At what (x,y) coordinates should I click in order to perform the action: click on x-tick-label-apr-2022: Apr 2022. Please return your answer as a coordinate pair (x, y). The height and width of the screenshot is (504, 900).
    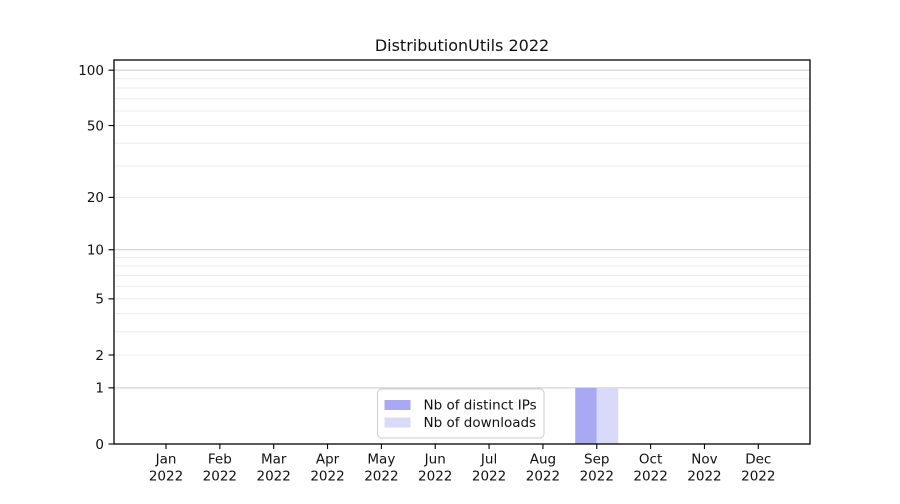
    Looking at the image, I should click on (327, 468).